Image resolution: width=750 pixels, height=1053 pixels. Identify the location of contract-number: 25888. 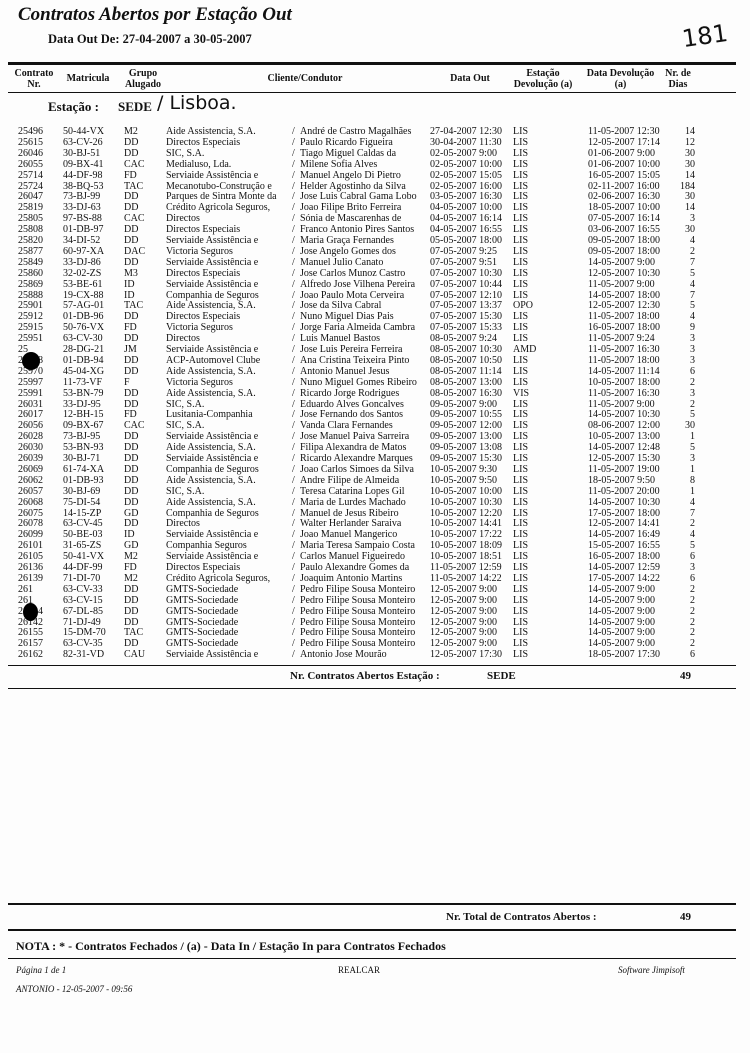
(30, 295).